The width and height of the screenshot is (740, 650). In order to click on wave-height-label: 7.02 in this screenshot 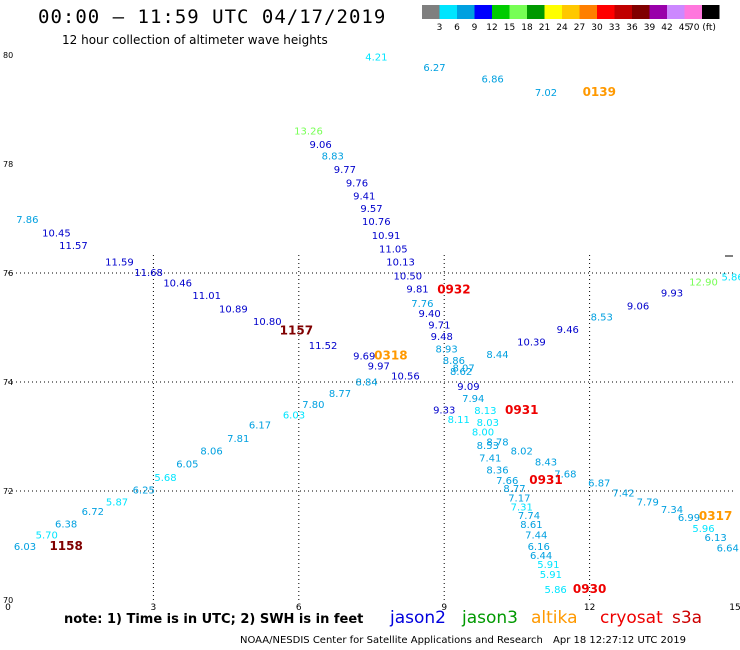, I will do `click(546, 93)`.